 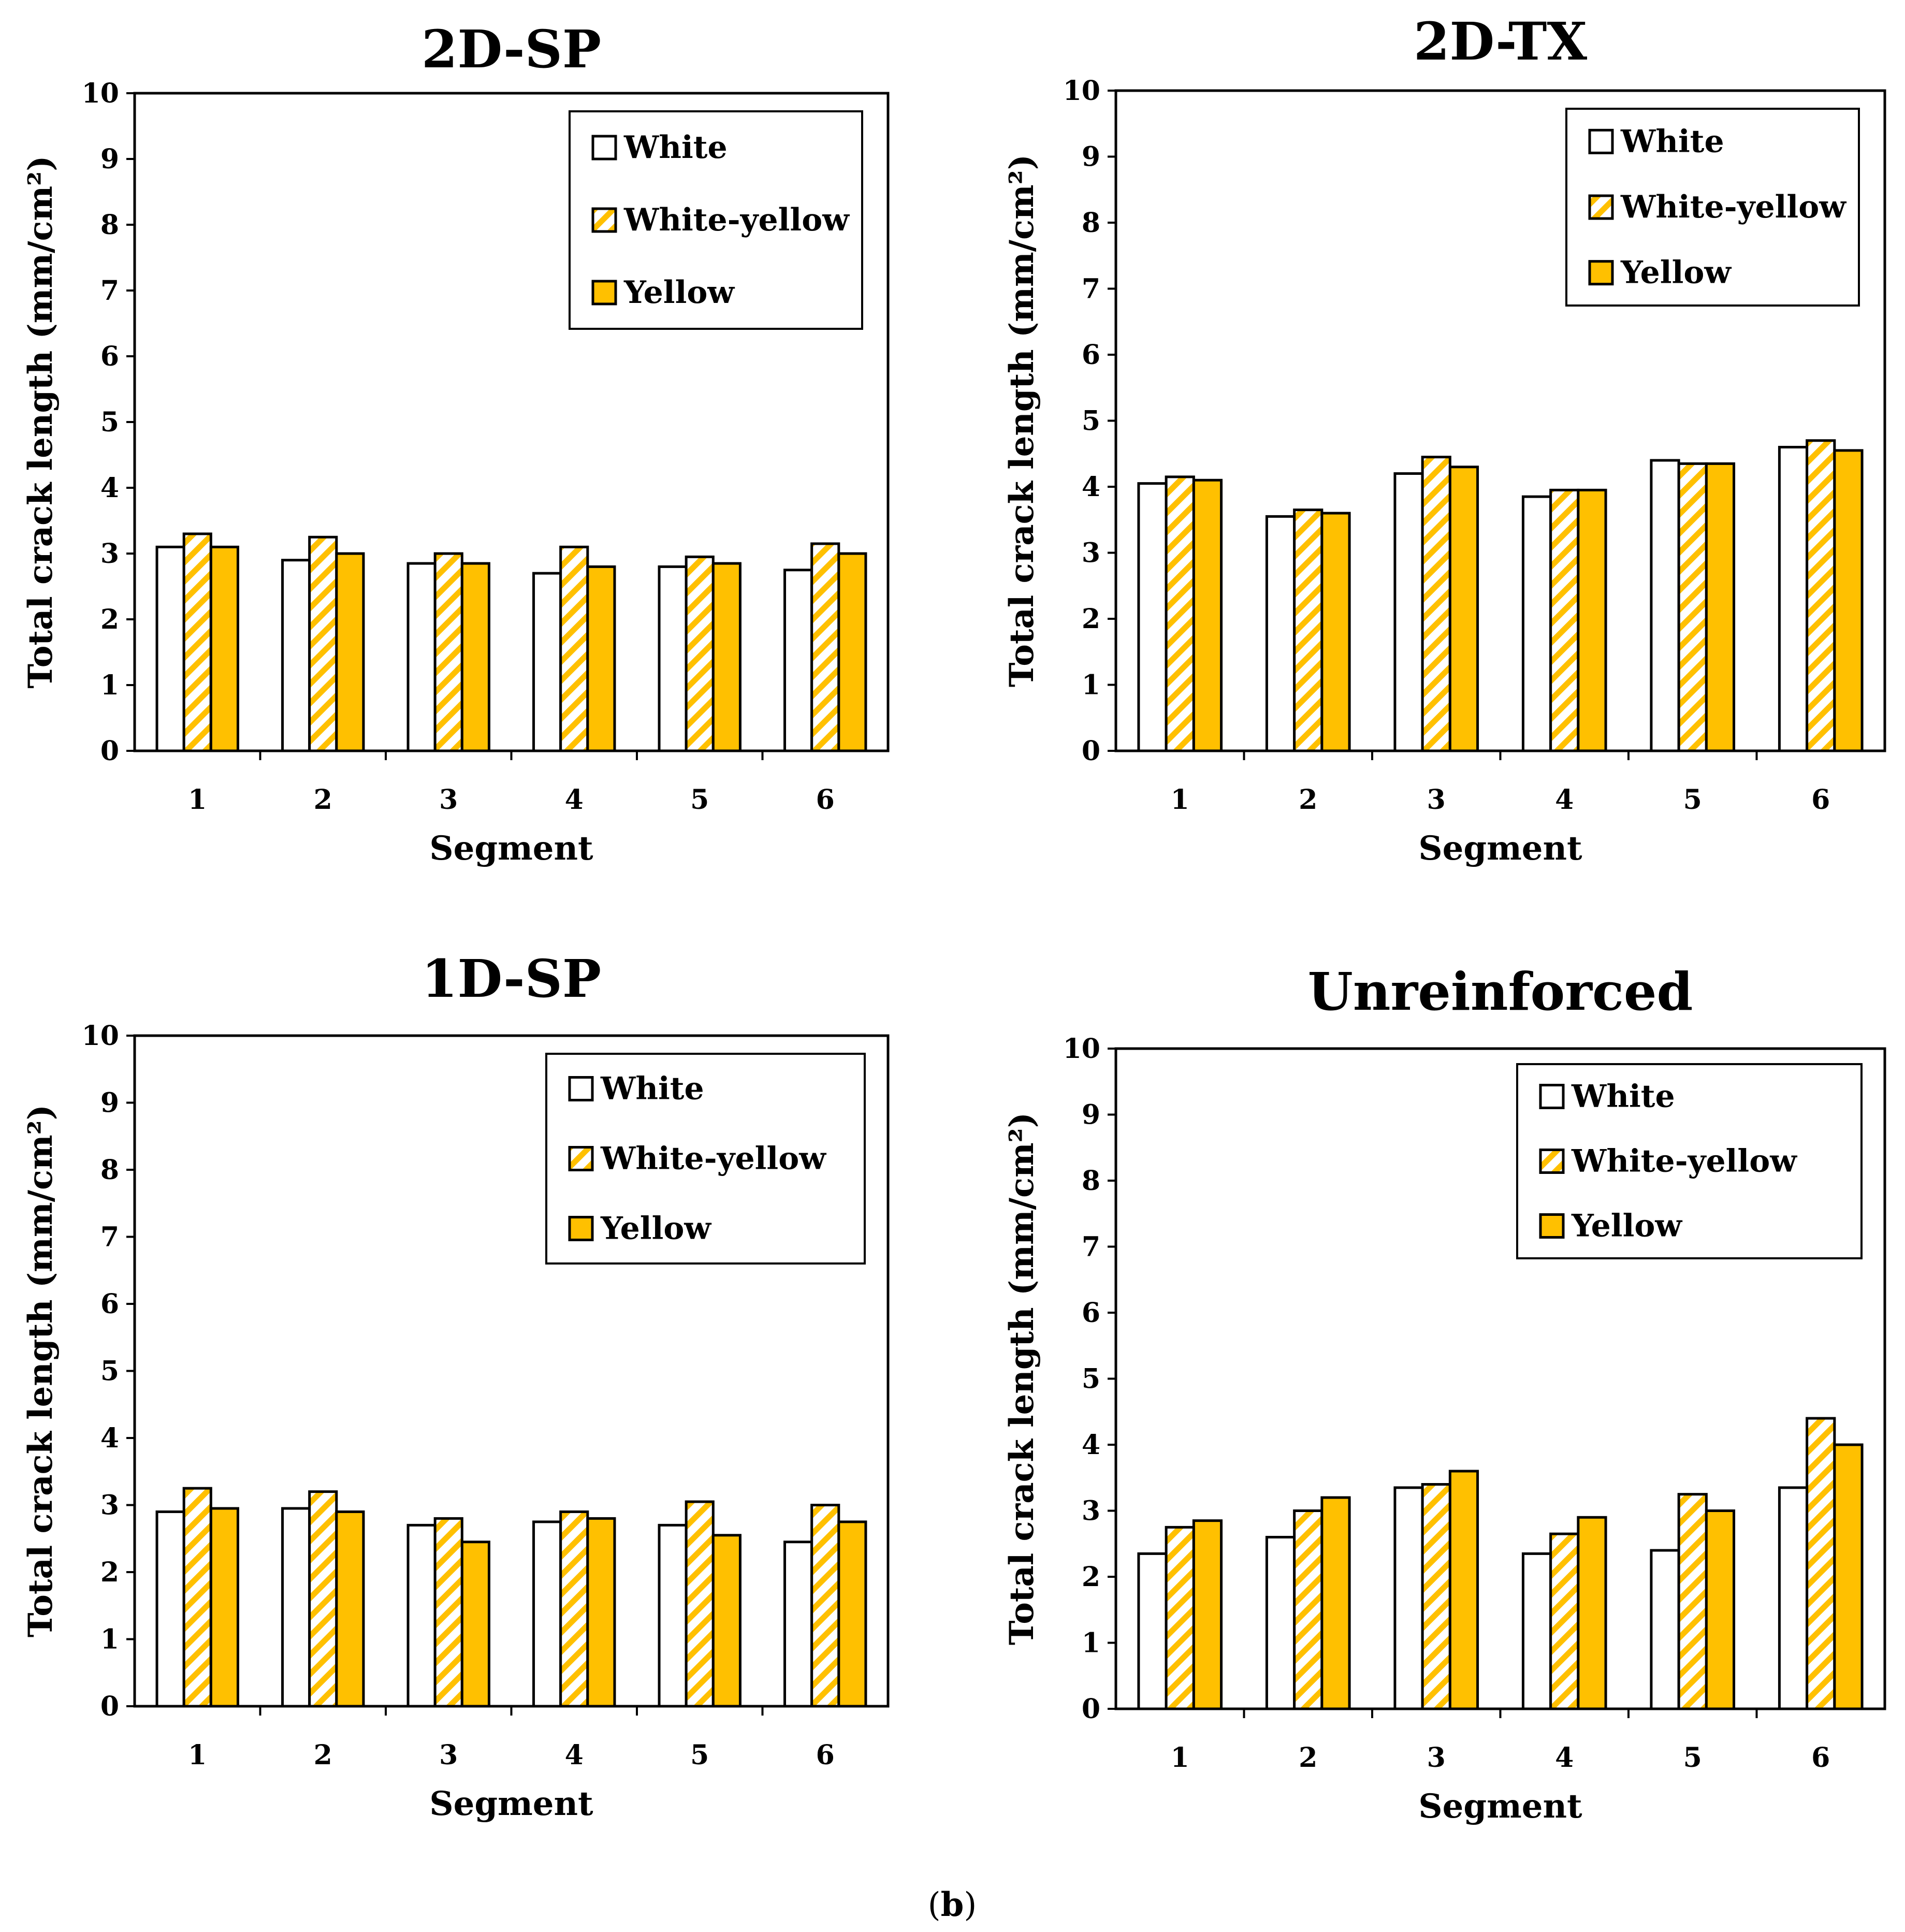 What do you see at coordinates (109, 159) in the screenshot?
I see `y-tick-label: 9` at bounding box center [109, 159].